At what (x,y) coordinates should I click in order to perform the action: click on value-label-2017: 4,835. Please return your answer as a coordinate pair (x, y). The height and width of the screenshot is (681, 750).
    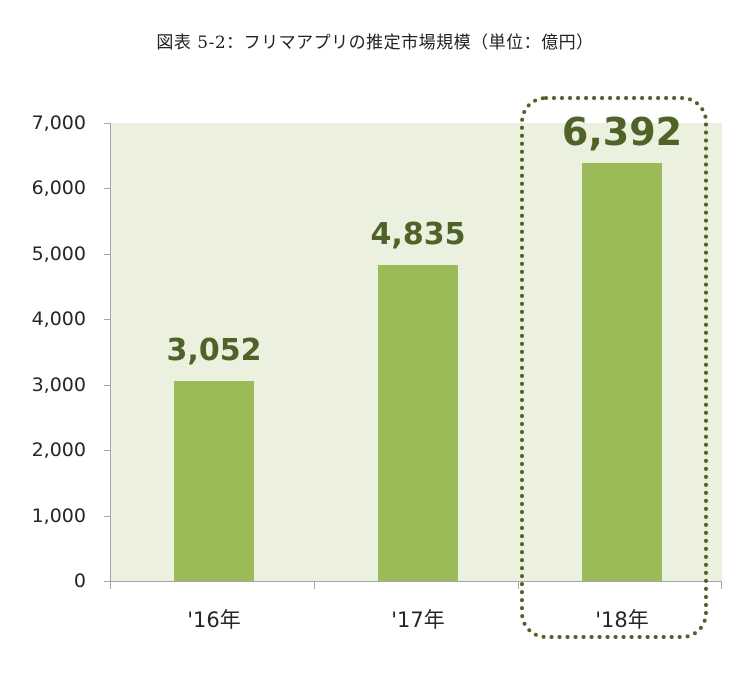
    Looking at the image, I should click on (418, 234).